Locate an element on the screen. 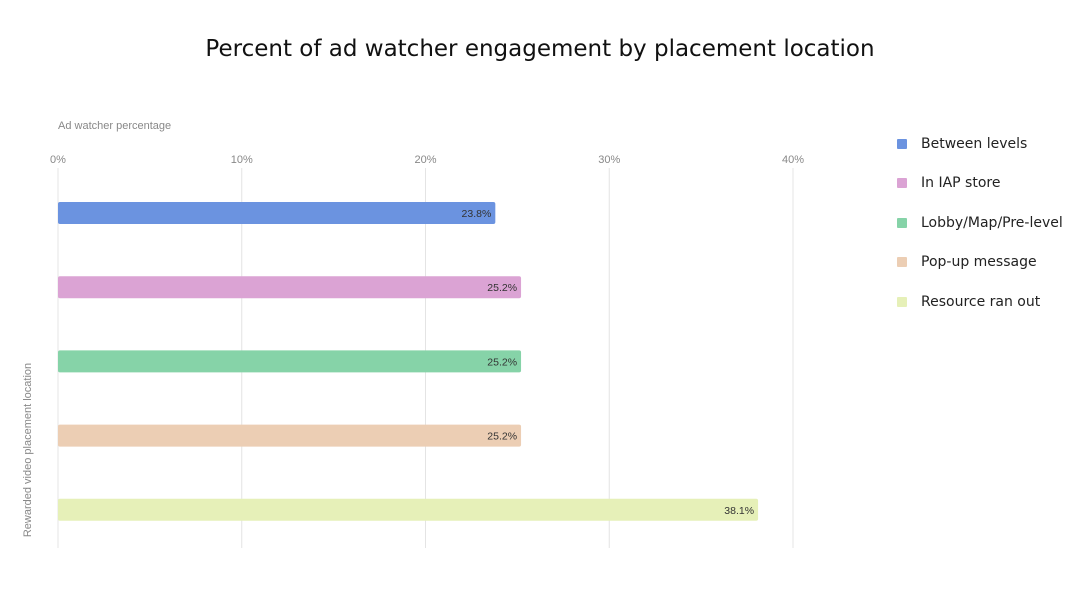  x-tick-label: 30% is located at coordinates (609, 160).